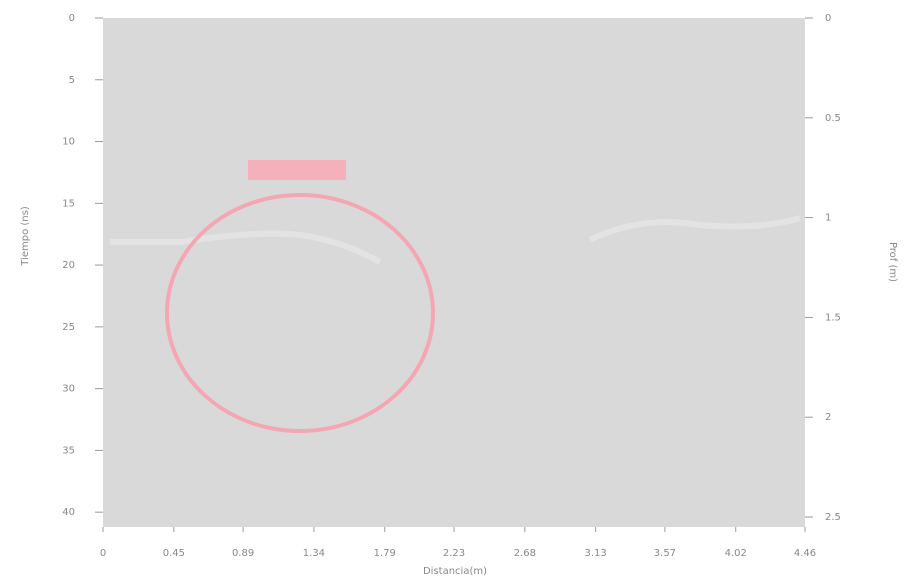 The height and width of the screenshot is (583, 909). What do you see at coordinates (805, 553) in the screenshot?
I see `x-tick-label: 4.46` at bounding box center [805, 553].